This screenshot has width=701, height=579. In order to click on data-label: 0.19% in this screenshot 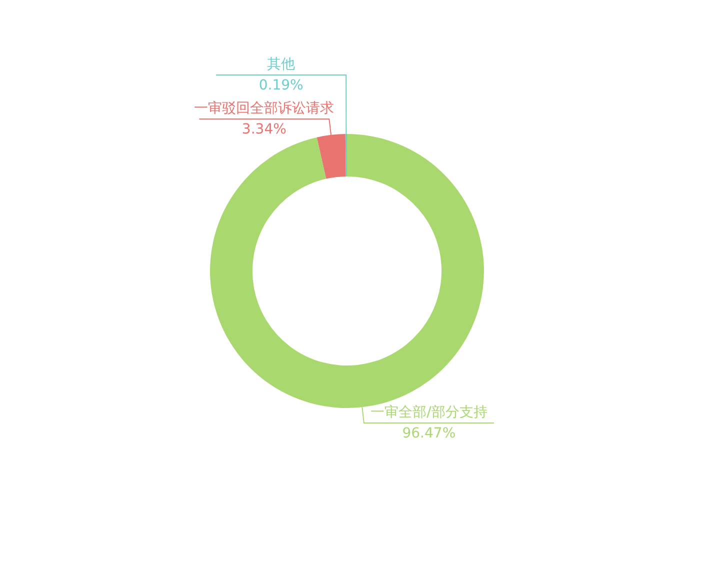, I will do `click(281, 86)`.